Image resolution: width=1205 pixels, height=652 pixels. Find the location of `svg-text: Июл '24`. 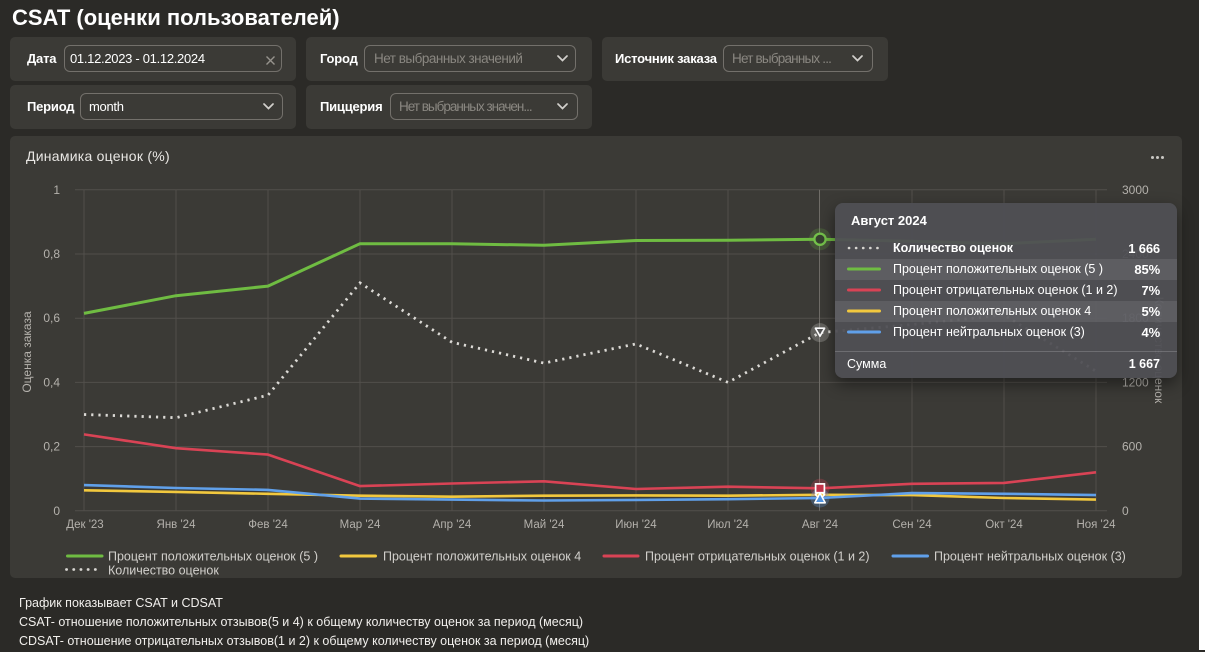

svg-text: Июл '24 is located at coordinates (728, 525).